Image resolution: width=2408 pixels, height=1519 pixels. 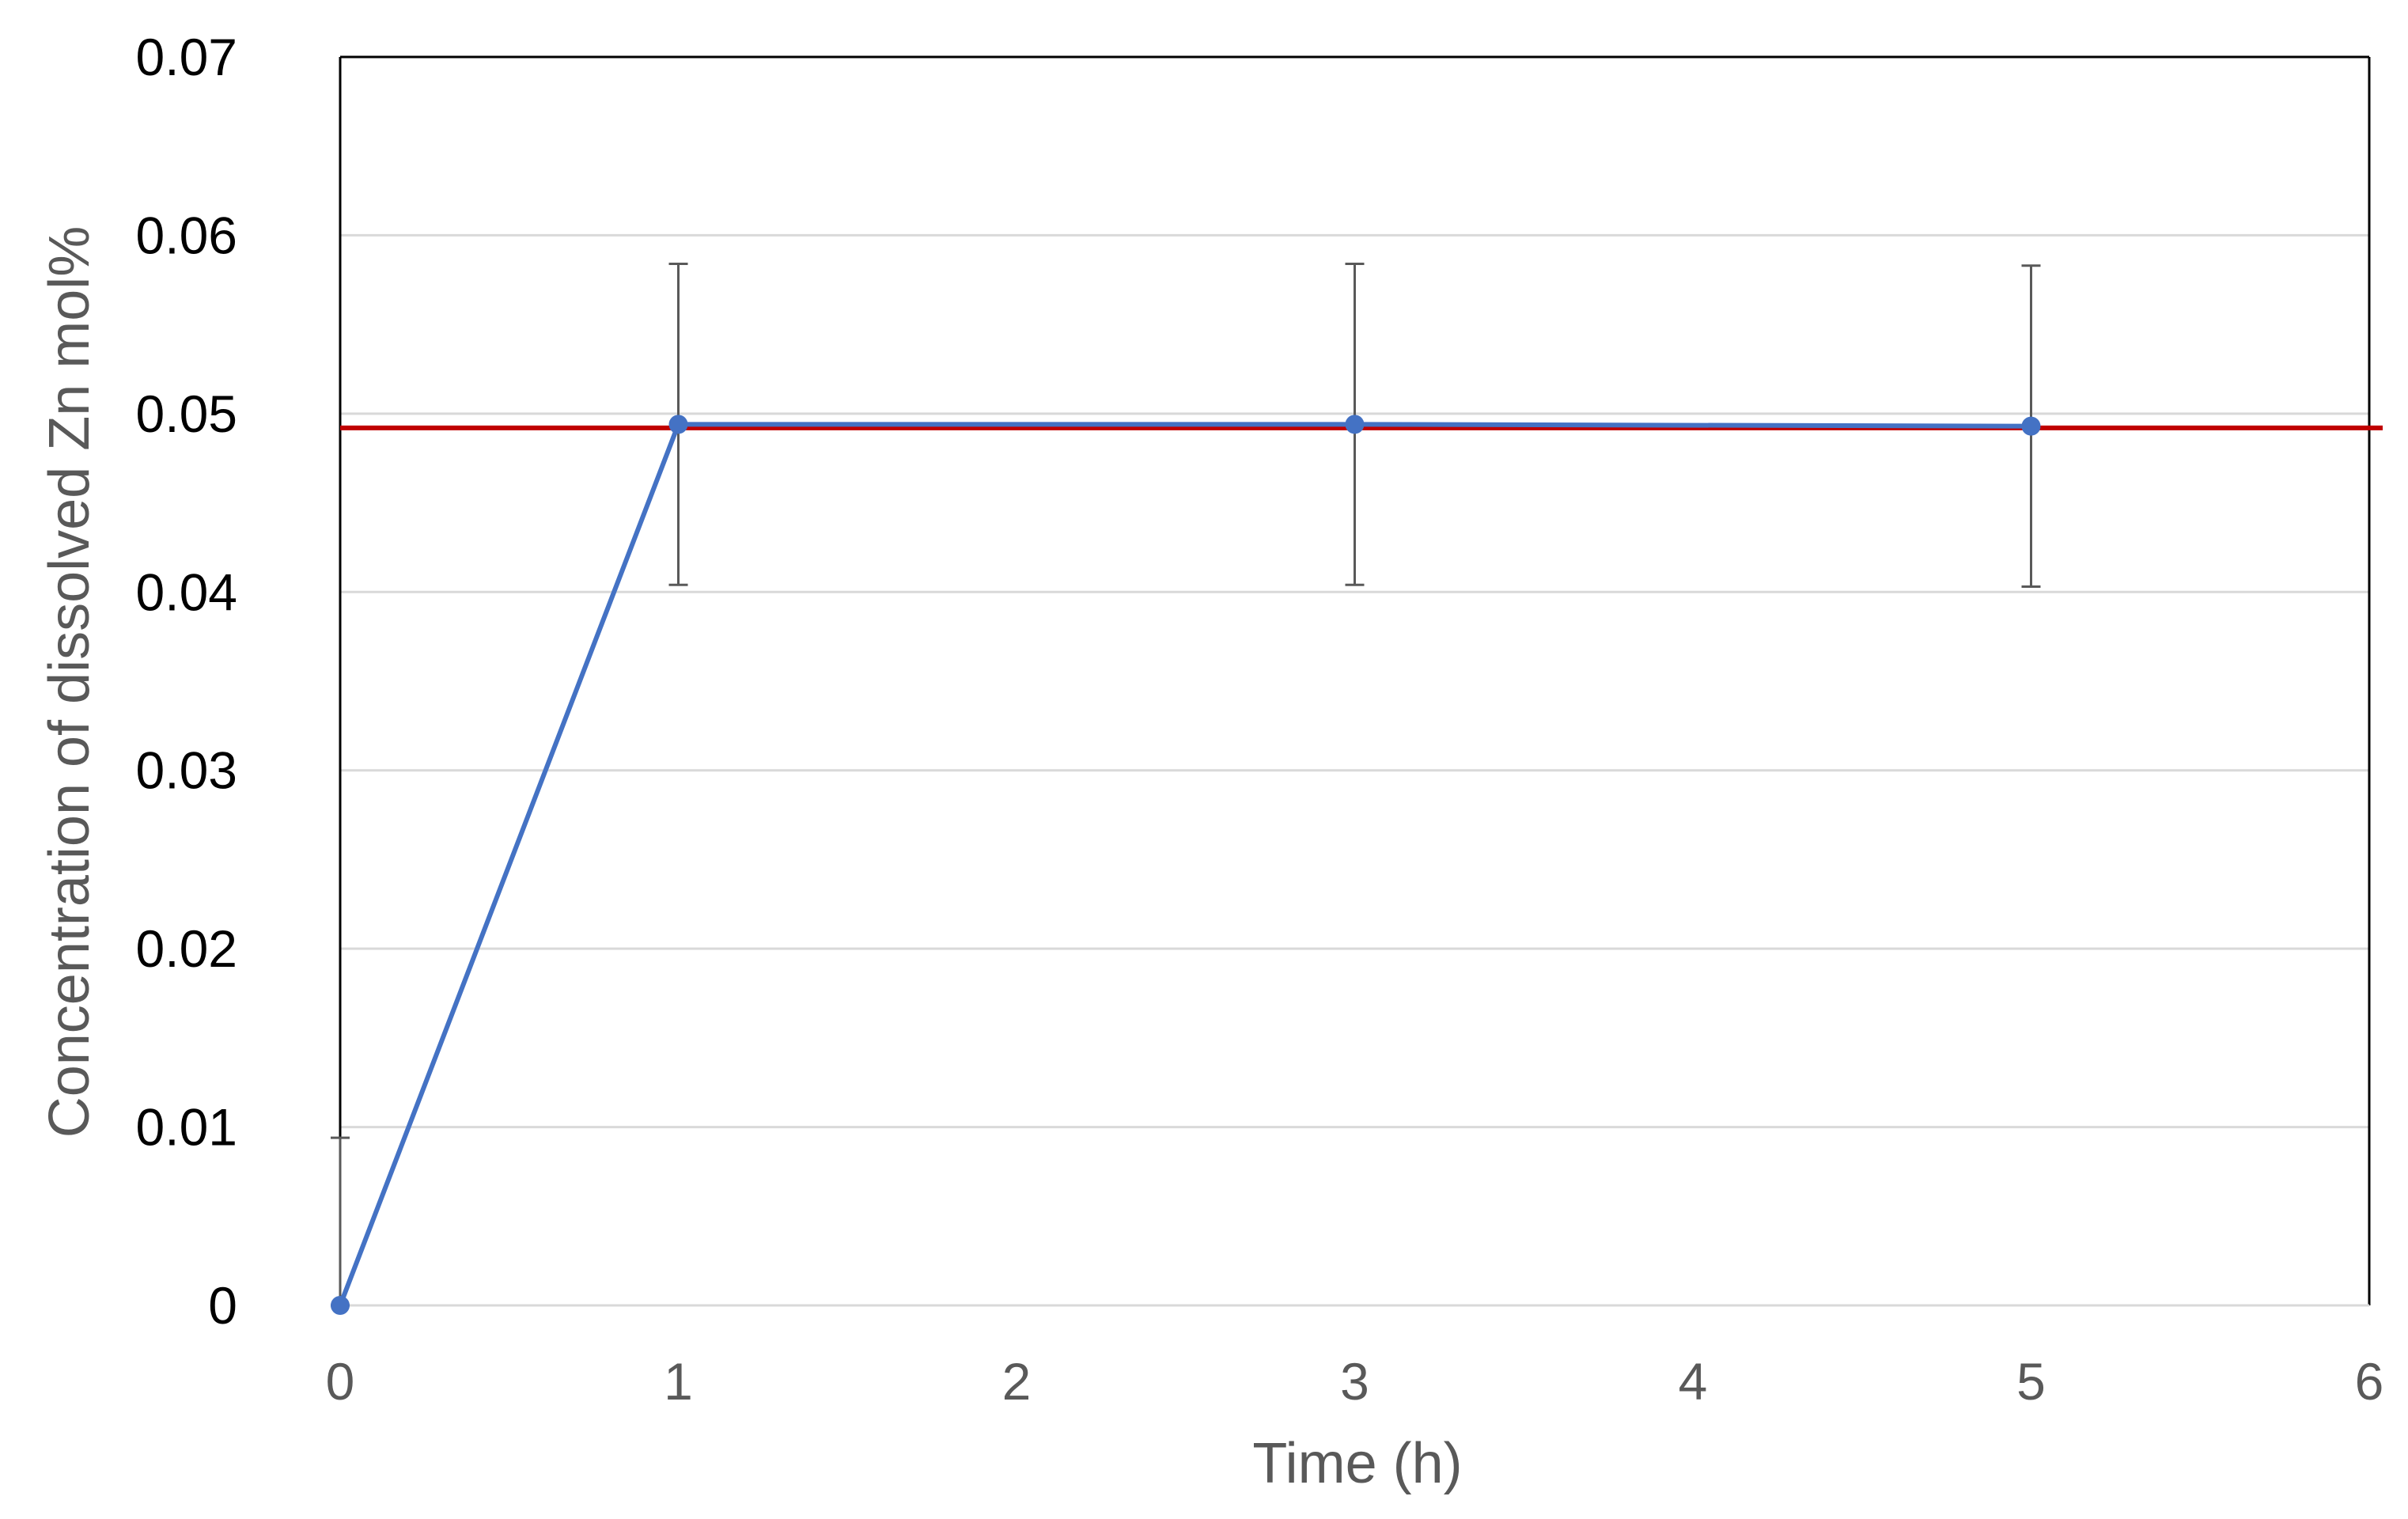 I want to click on x-tick-label-1: 1, so click(x=678, y=1381).